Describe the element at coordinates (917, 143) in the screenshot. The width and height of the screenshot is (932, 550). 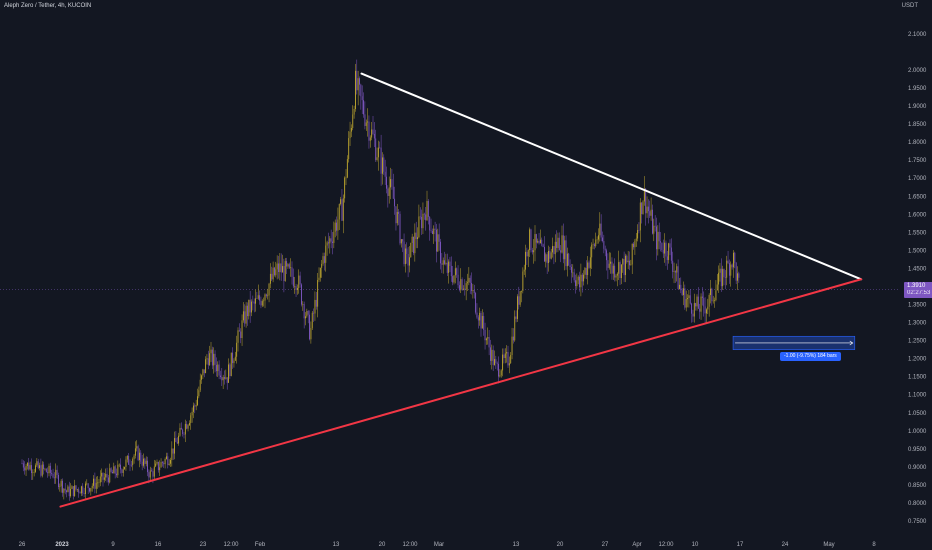
I see `y-tick-label: 1.8000` at that location.